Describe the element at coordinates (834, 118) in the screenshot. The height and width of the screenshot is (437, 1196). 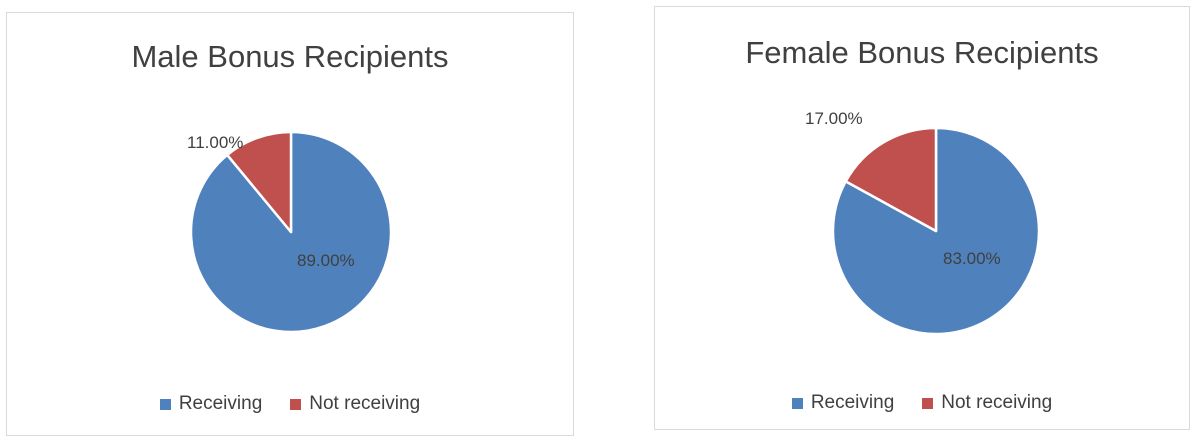
I see `data-label-not-receiving: 17.00%` at that location.